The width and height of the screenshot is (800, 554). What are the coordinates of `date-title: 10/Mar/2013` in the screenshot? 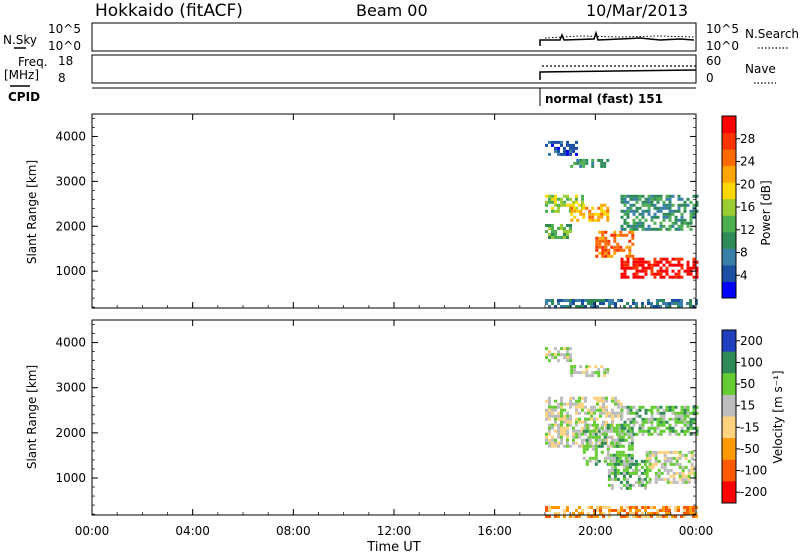 It's located at (637, 10).